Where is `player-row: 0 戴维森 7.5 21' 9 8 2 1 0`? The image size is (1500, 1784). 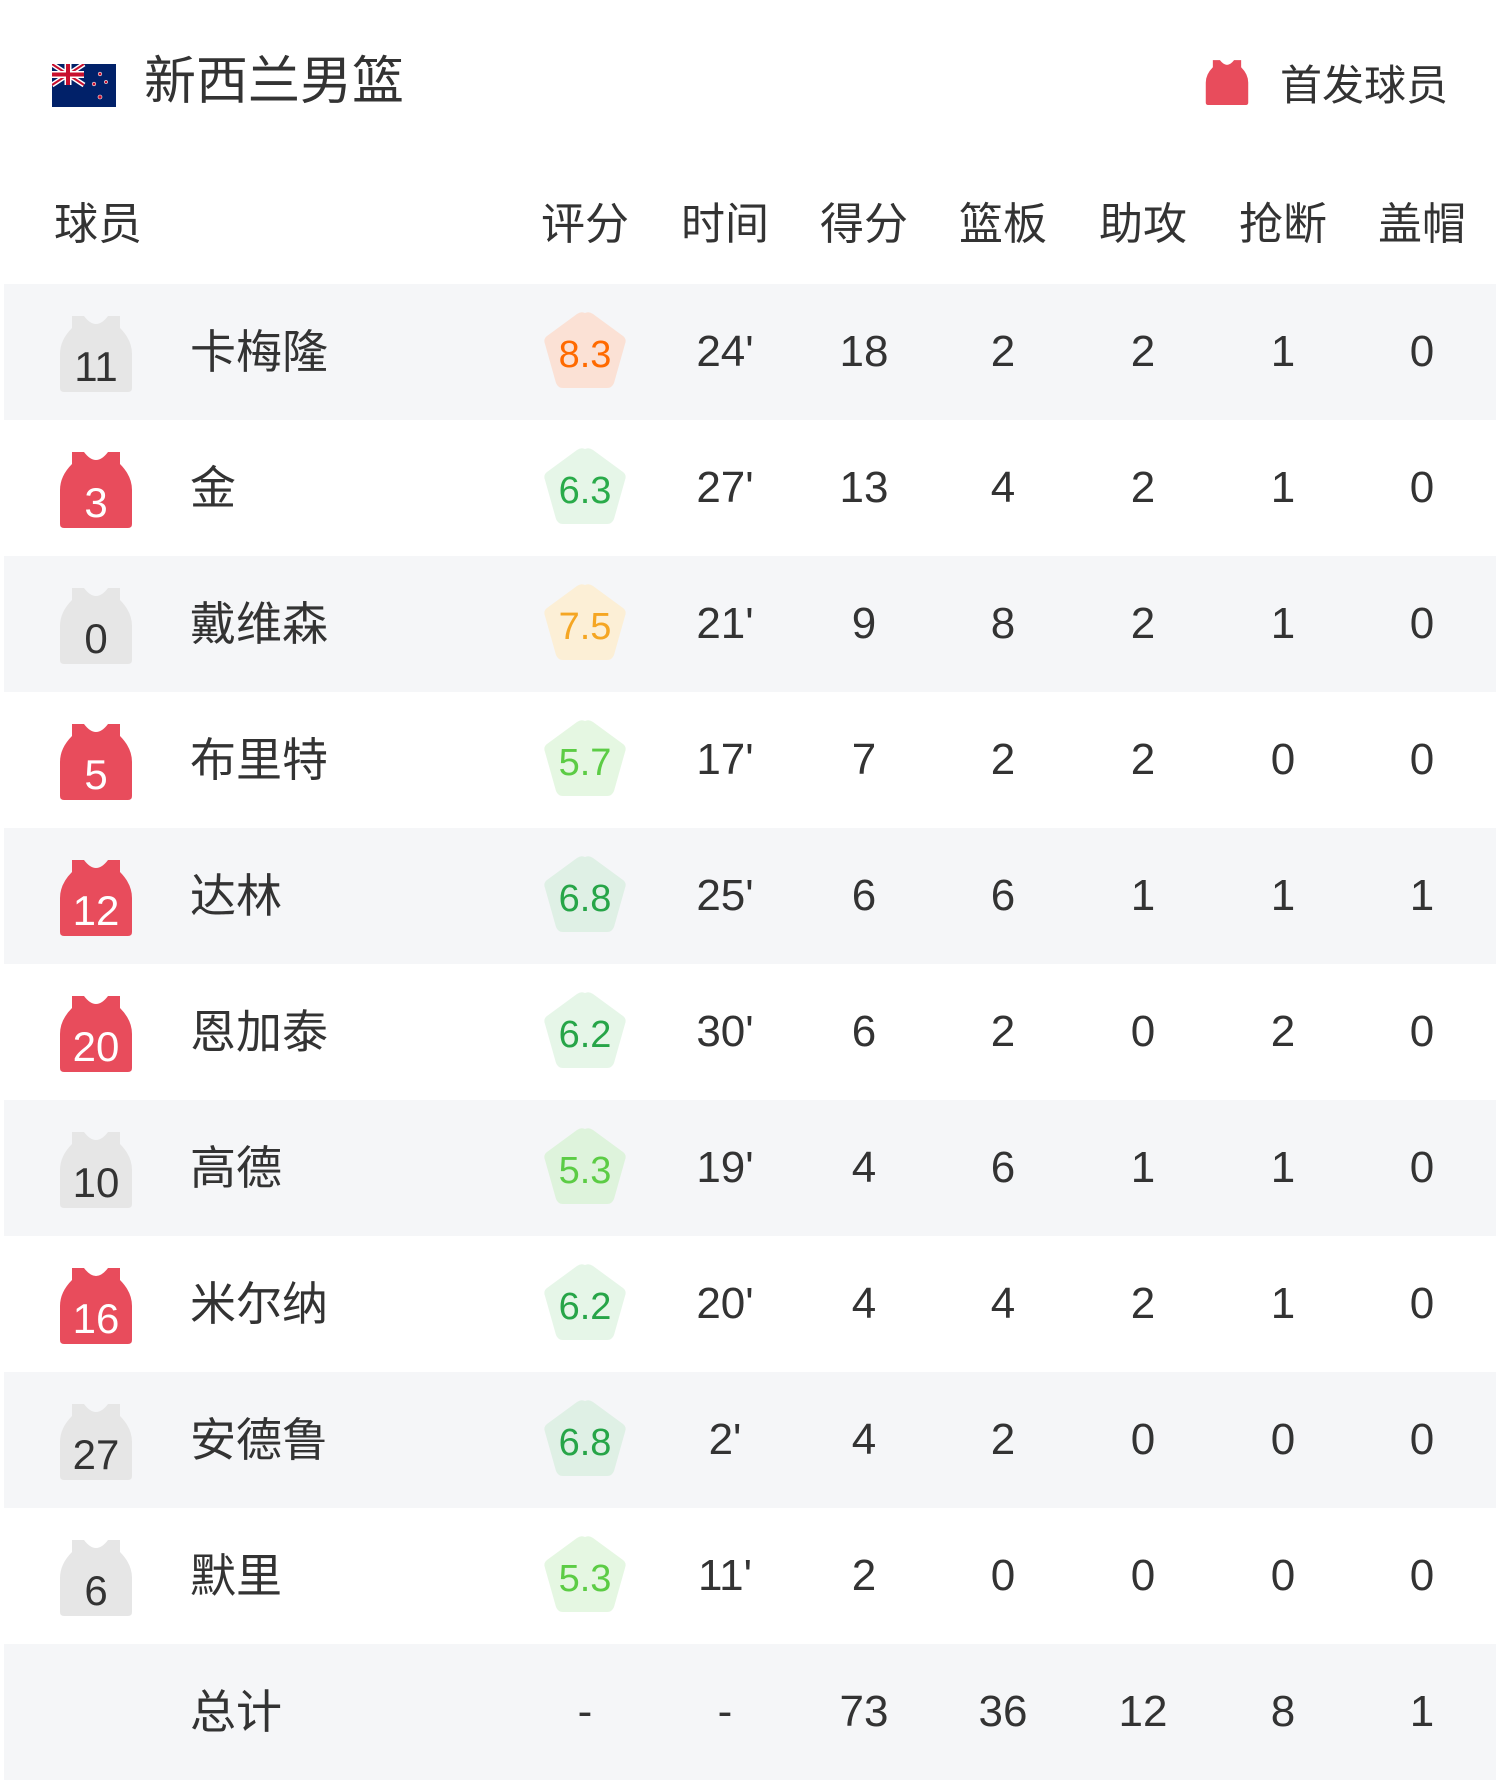
player-row: 0 戴维森 7.5 21' 9 8 2 1 0 is located at coordinates (750, 624).